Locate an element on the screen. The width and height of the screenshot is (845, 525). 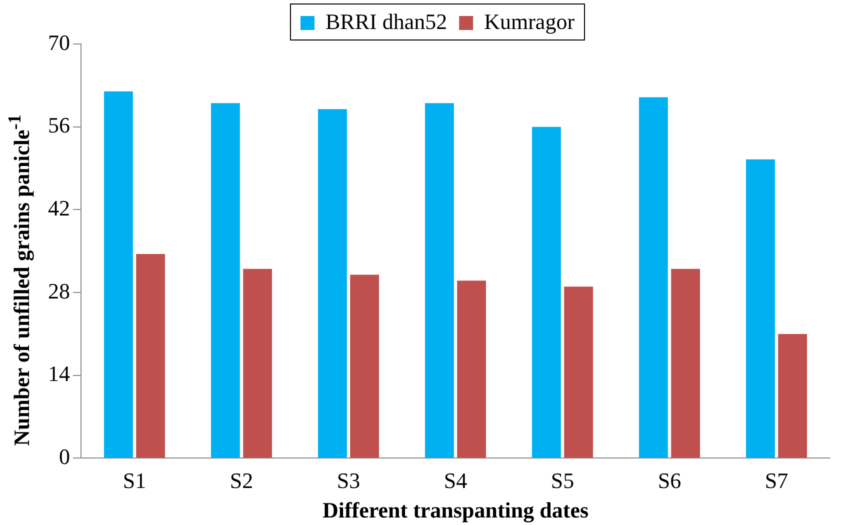
x-tick-label: S1 is located at coordinates (134, 481).